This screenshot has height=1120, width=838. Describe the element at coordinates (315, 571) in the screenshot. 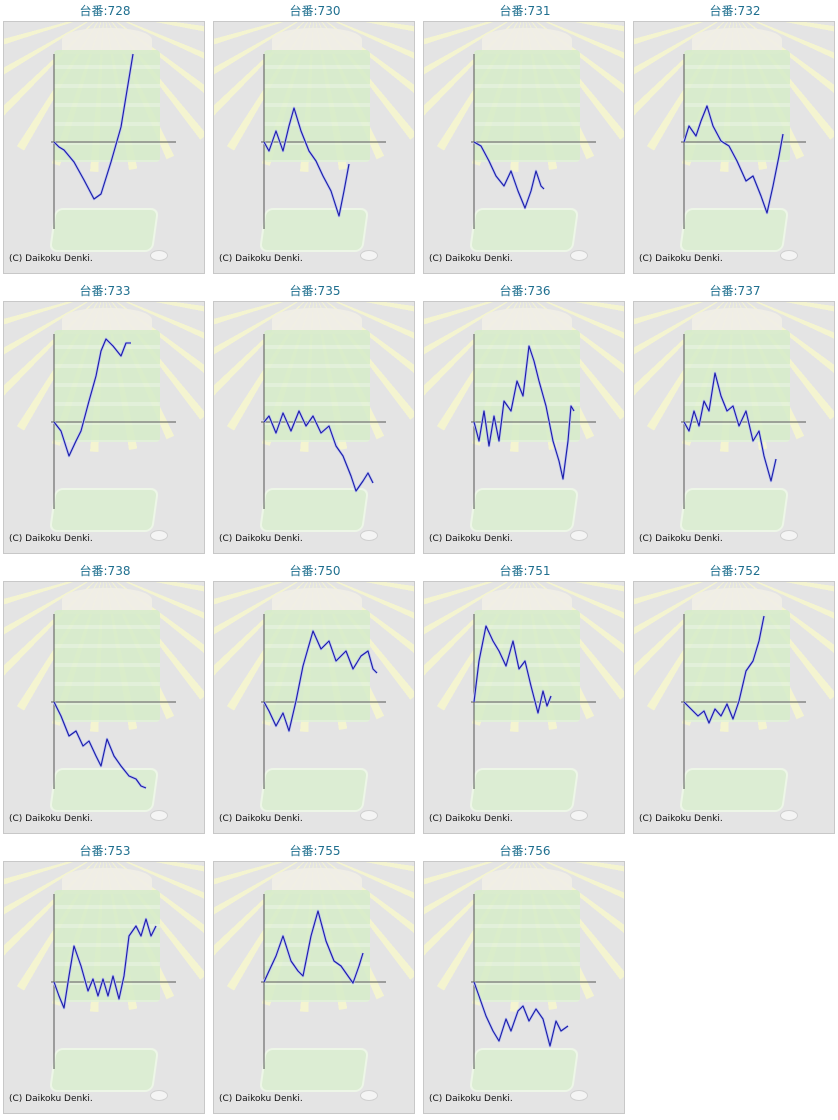

I see `chart-title: 台番:750` at that location.